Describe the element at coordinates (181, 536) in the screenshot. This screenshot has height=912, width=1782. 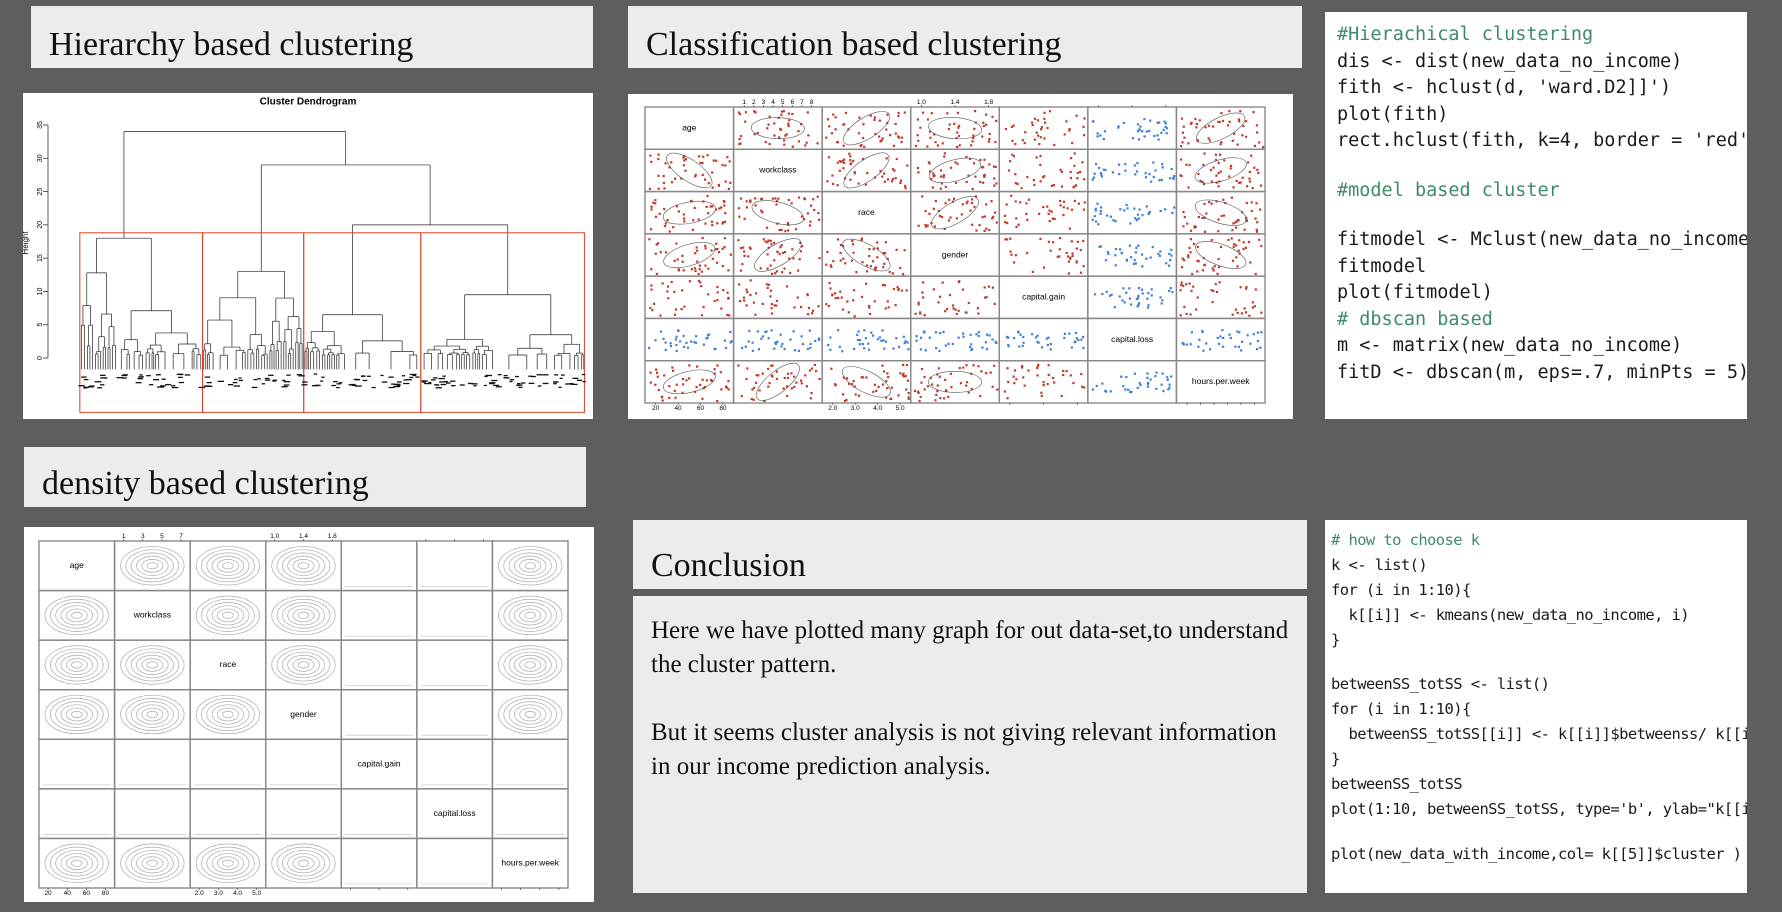
I see `tick-label: 7` at that location.